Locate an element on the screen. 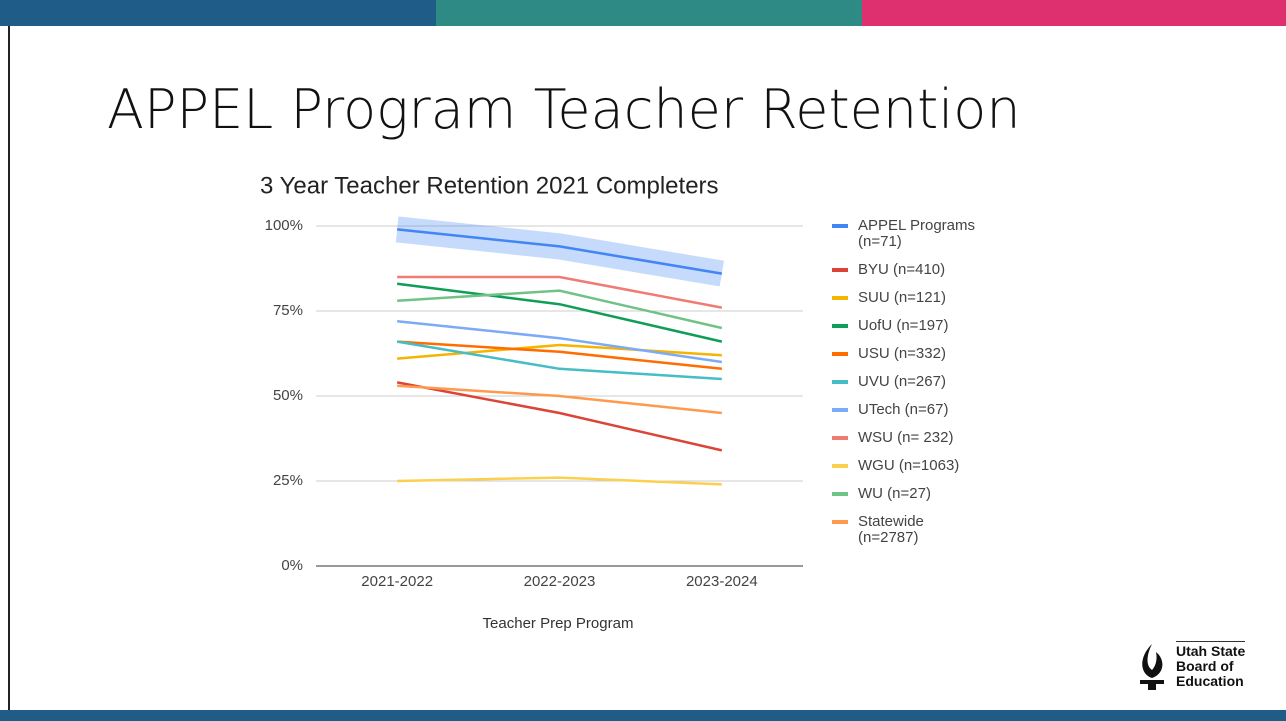 This screenshot has width=1286, height=721. legend-item: UVU (n=267) is located at coordinates (917, 382).